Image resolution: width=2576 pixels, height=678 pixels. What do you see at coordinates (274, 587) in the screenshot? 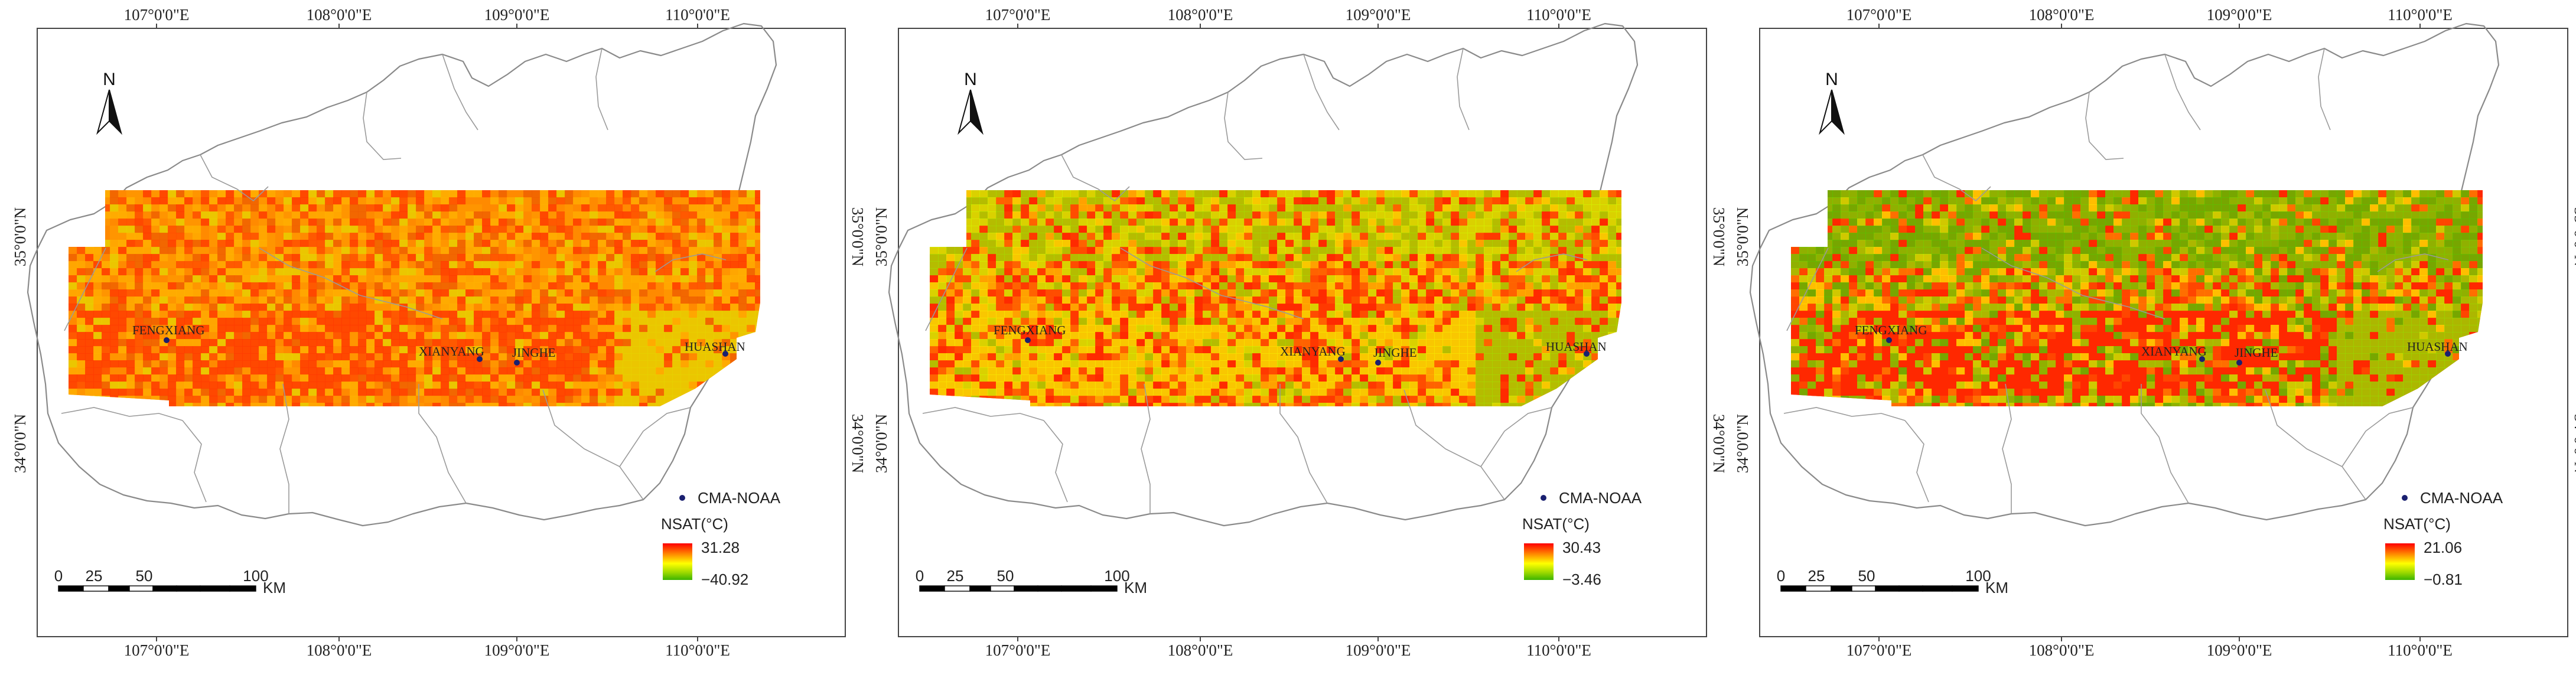
I see `scale-unit: KM` at bounding box center [274, 587].